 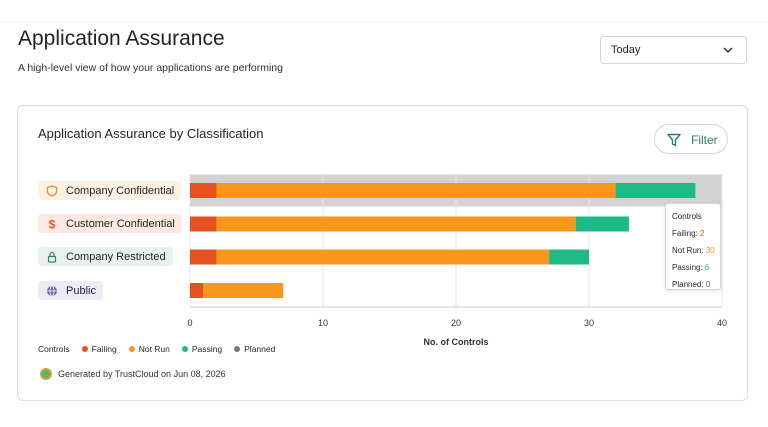 I want to click on category-label-public: Public, so click(x=70, y=290).